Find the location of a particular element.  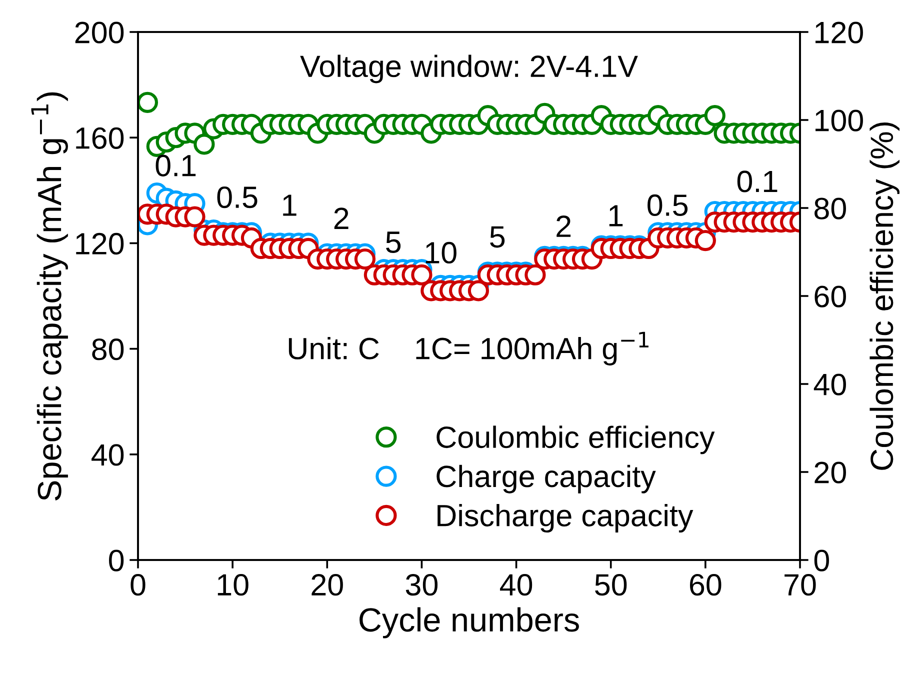

x-tick-label: 50 is located at coordinates (611, 585).